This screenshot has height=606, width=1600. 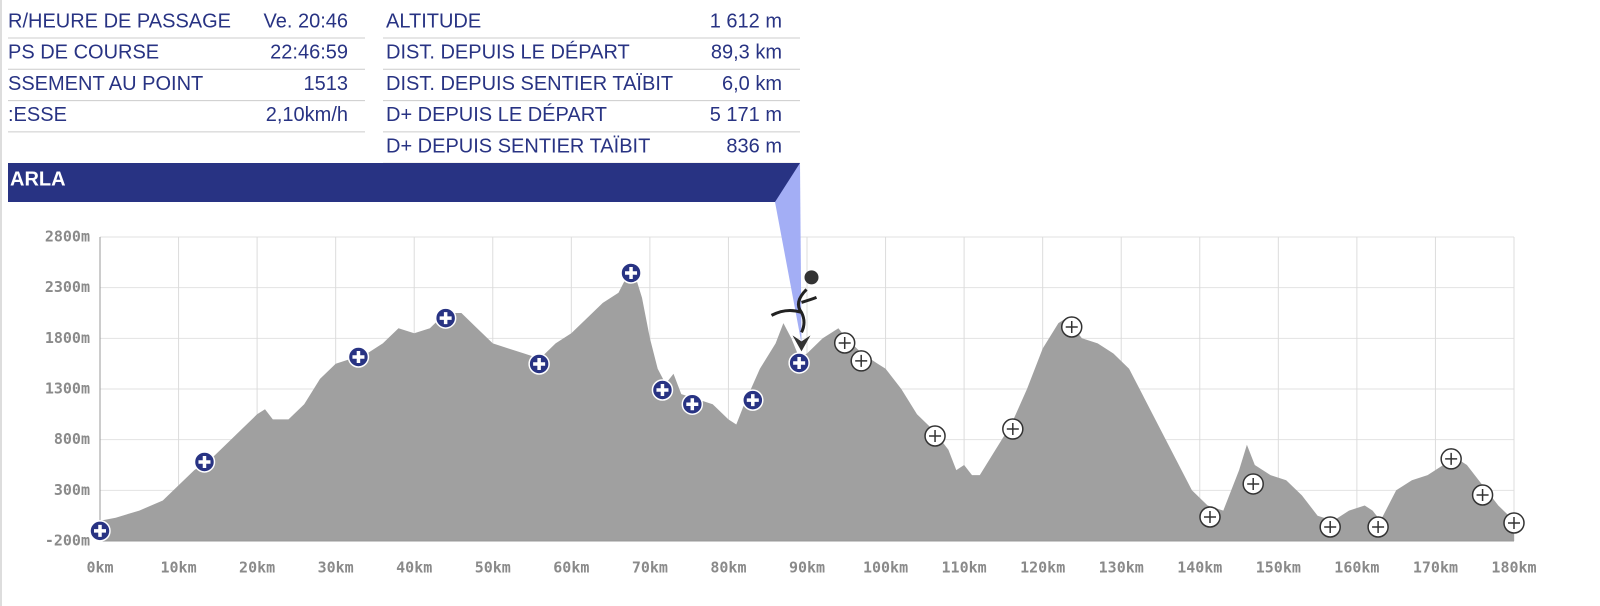 I want to click on info-label: D+ DEPUIS LE DÉPART, so click(x=496, y=114).